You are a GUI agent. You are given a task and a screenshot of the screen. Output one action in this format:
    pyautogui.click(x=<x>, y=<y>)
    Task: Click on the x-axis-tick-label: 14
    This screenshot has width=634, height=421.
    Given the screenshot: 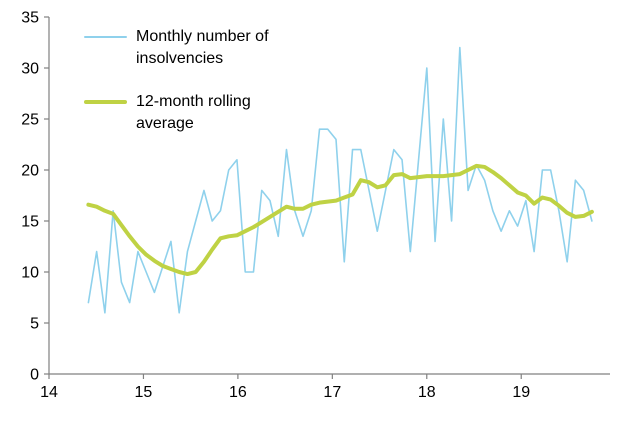 What is the action you would take?
    pyautogui.click(x=49, y=392)
    